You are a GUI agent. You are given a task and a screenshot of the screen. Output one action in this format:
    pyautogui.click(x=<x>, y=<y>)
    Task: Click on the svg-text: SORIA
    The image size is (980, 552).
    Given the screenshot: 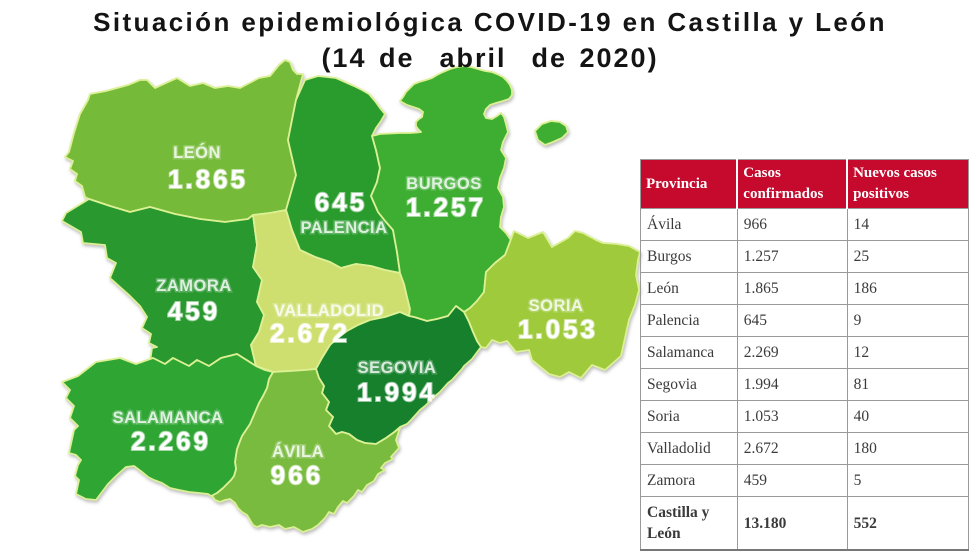 What is the action you would take?
    pyautogui.click(x=556, y=306)
    